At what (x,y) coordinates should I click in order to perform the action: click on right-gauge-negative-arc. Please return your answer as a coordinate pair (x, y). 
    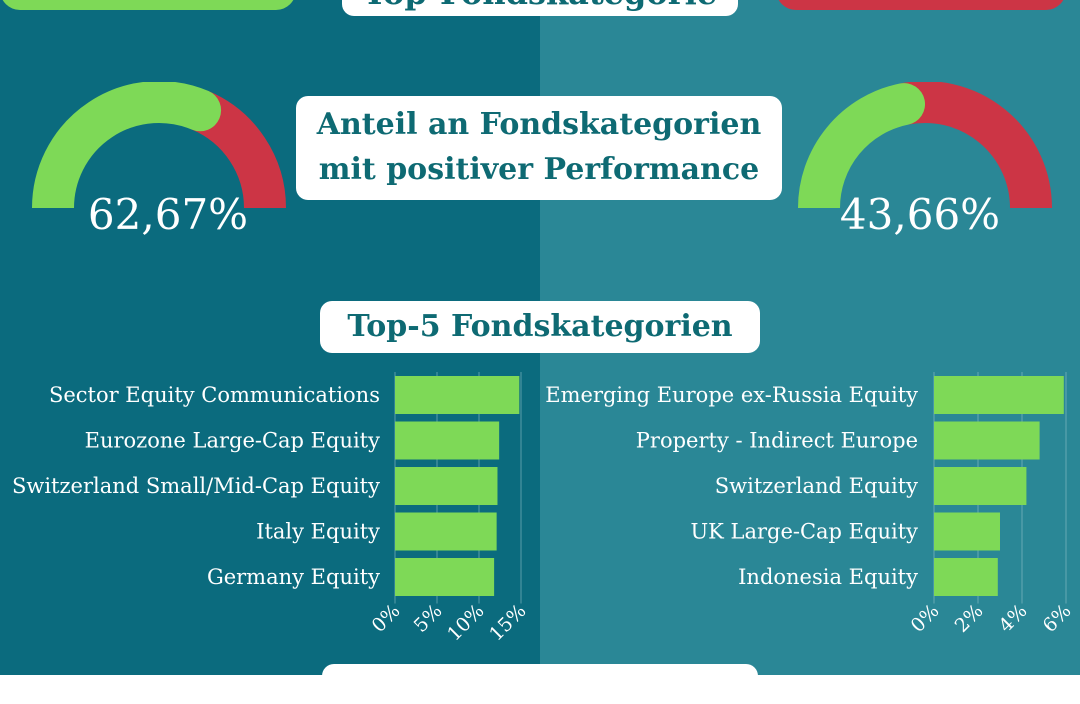
    Looking at the image, I should click on (975, 145).